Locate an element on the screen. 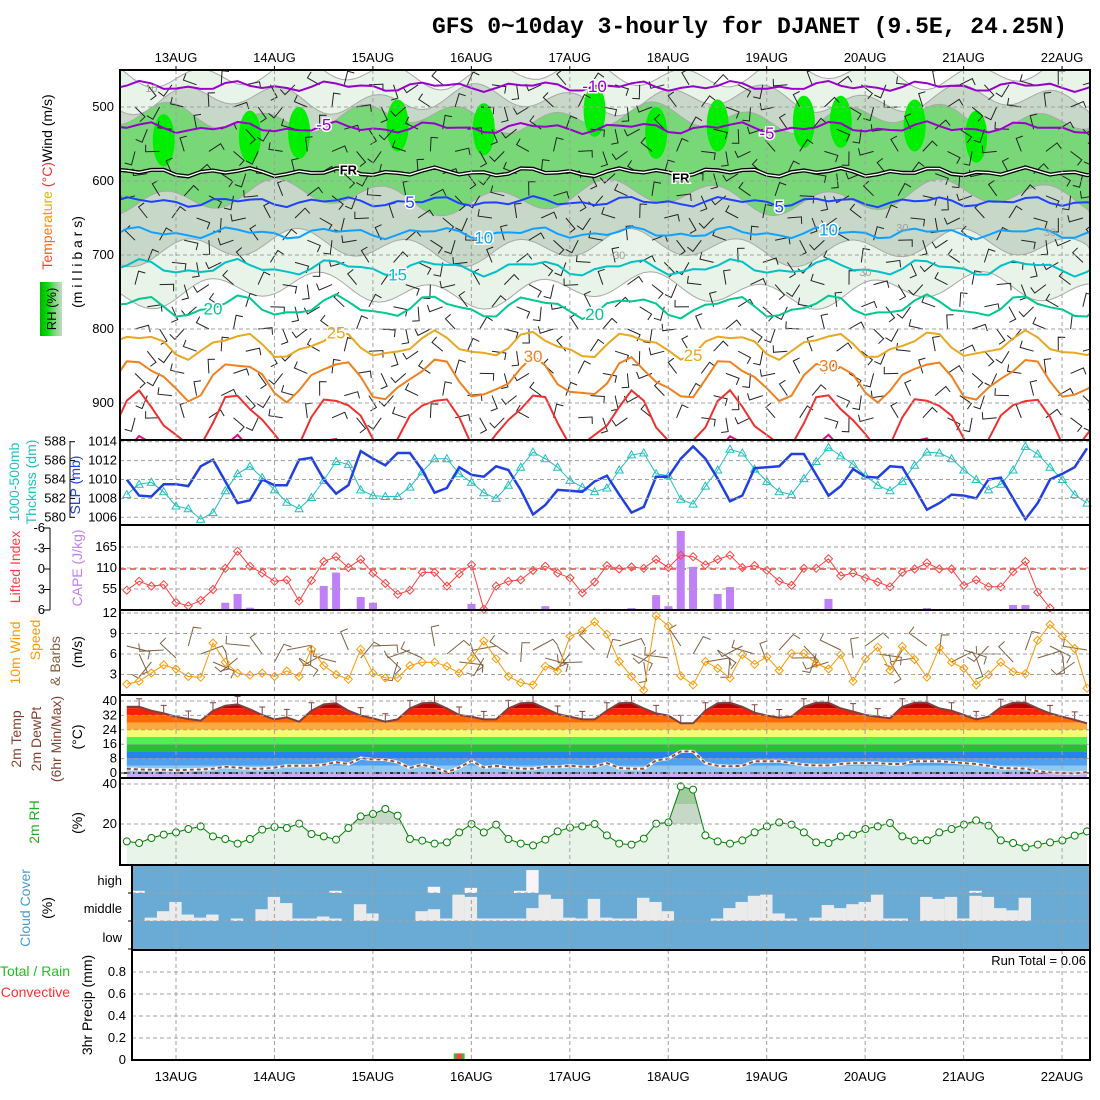  cape-tick-label: 55 is located at coordinates (110, 588).